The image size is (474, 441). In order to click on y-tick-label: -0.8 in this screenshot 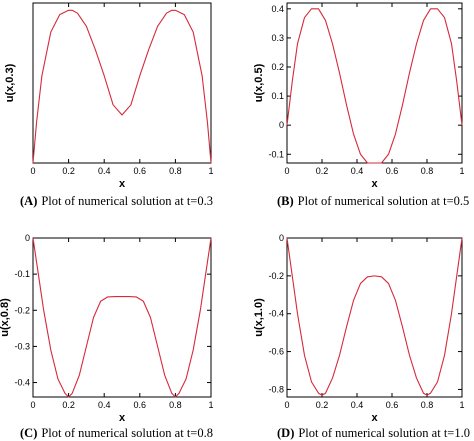, I will do `click(276, 389)`.